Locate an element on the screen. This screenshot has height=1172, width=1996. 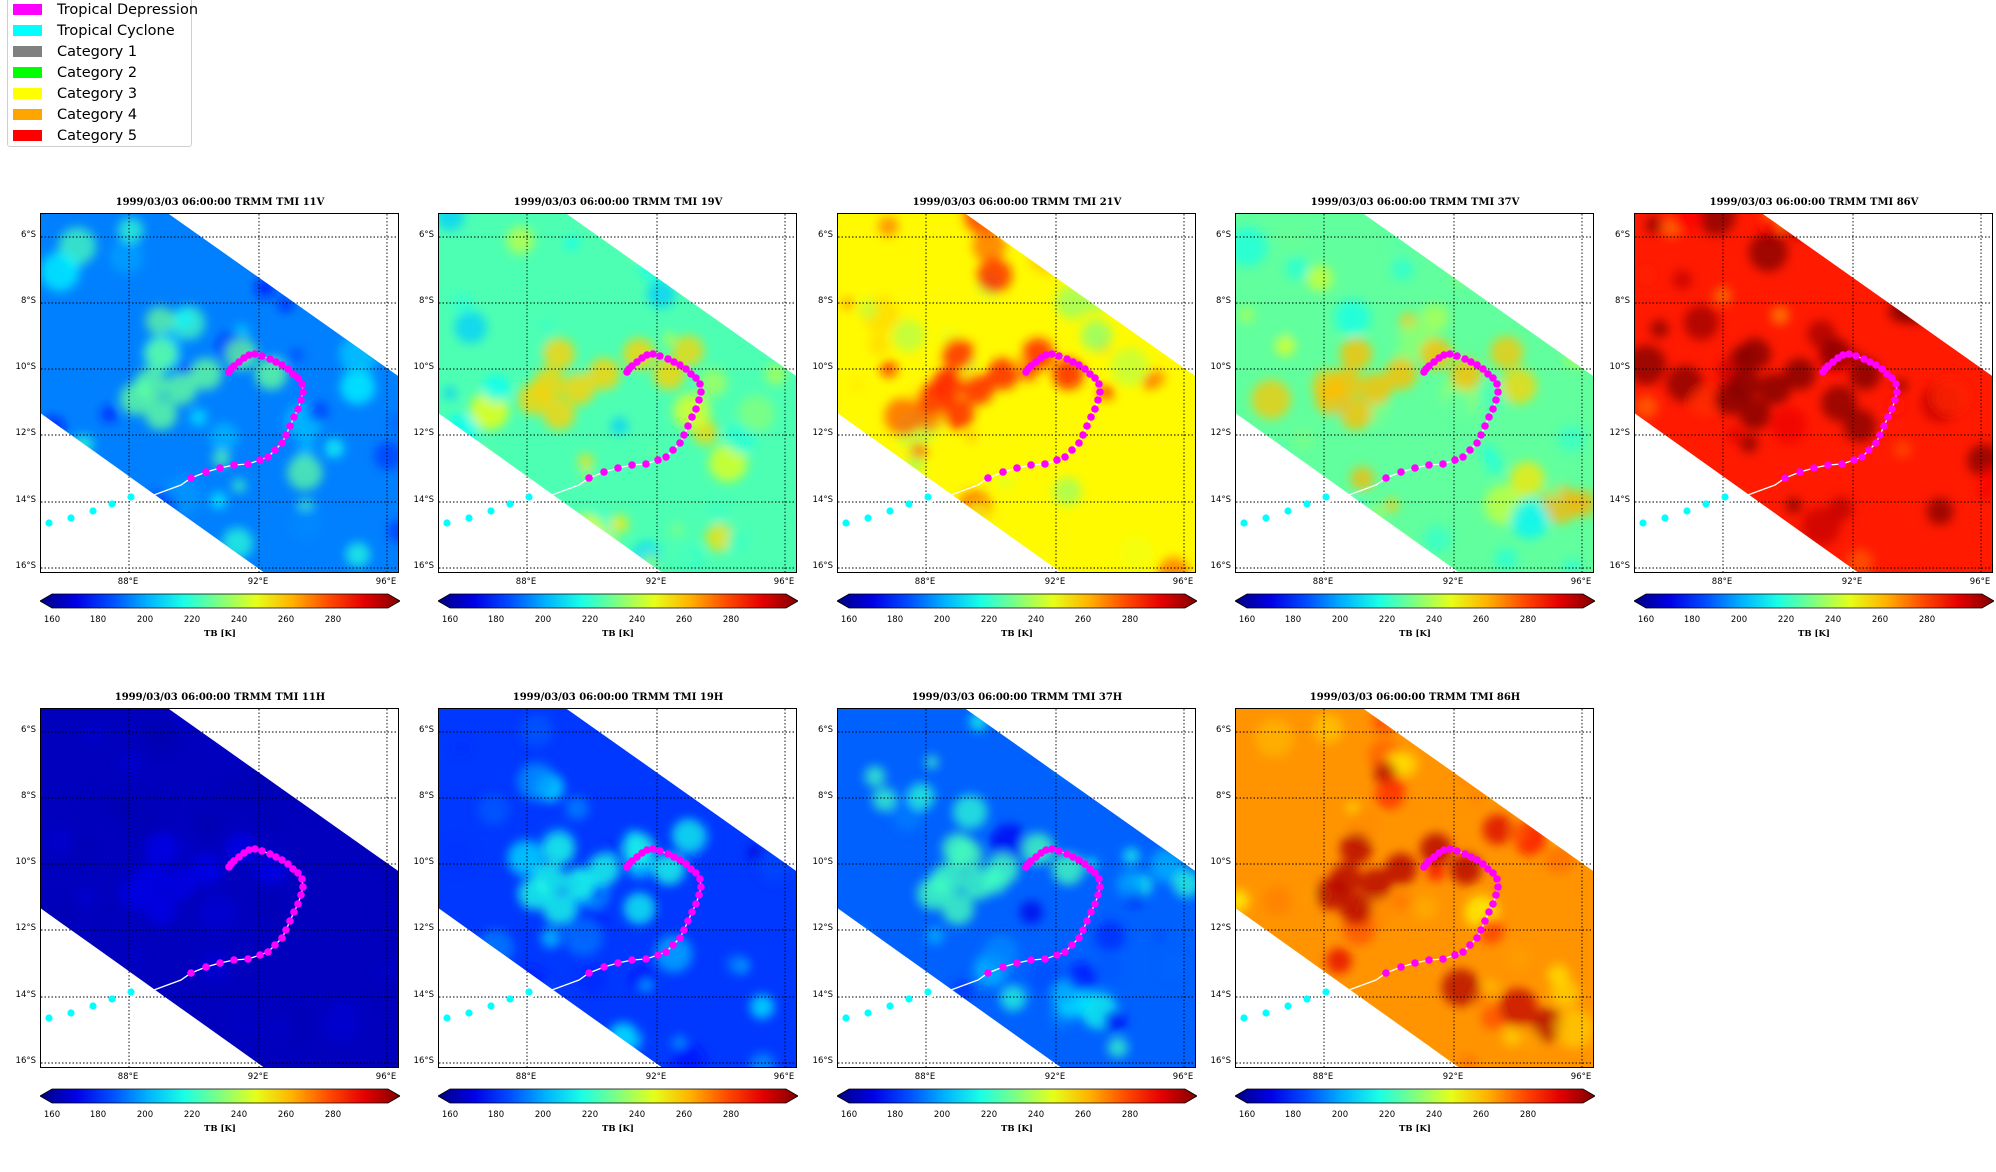
panel-title: 1999/03/03 06:00:00 TRMM TMI 11V is located at coordinates (220, 202).